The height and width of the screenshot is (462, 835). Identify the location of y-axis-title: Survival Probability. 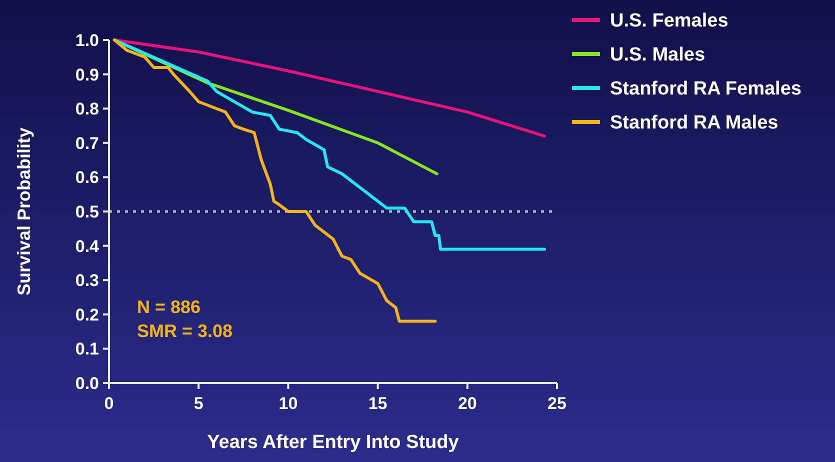
(24, 211).